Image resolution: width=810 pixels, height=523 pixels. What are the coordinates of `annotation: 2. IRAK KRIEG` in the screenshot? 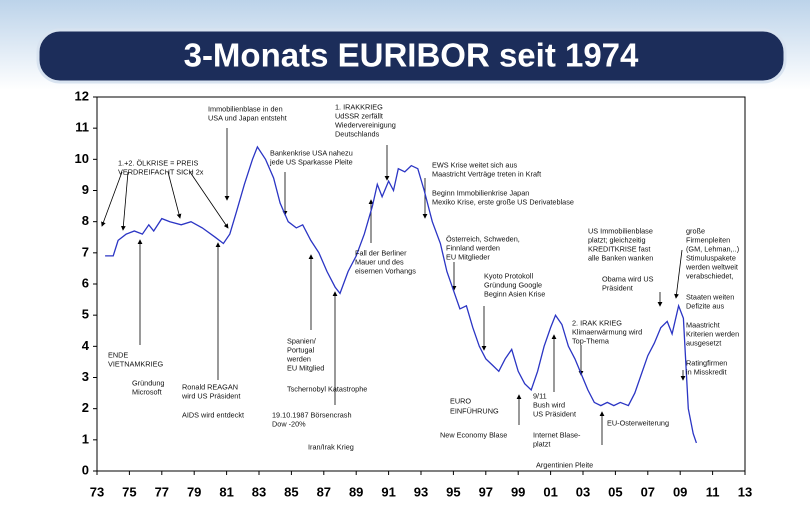 It's located at (597, 323).